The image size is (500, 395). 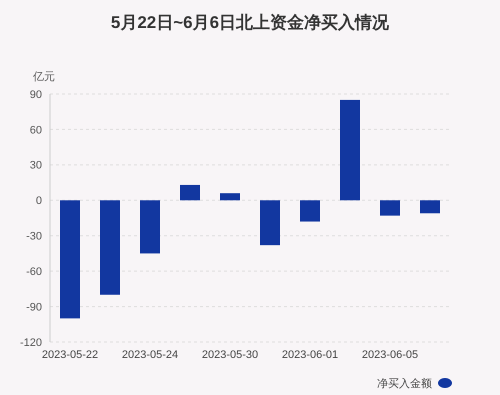 I want to click on legend-label: 净买入金额, so click(x=404, y=383).